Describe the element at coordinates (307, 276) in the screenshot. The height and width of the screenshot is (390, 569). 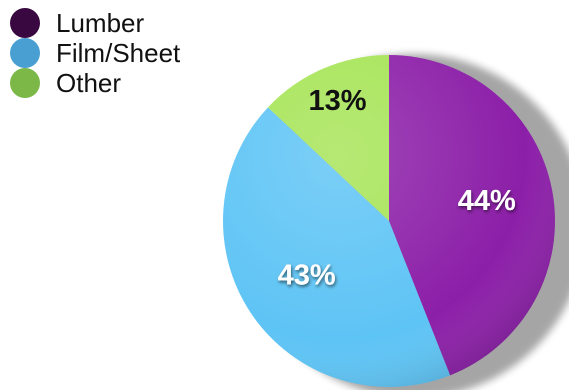
I see `slice-label-film-sheet: 43%` at that location.